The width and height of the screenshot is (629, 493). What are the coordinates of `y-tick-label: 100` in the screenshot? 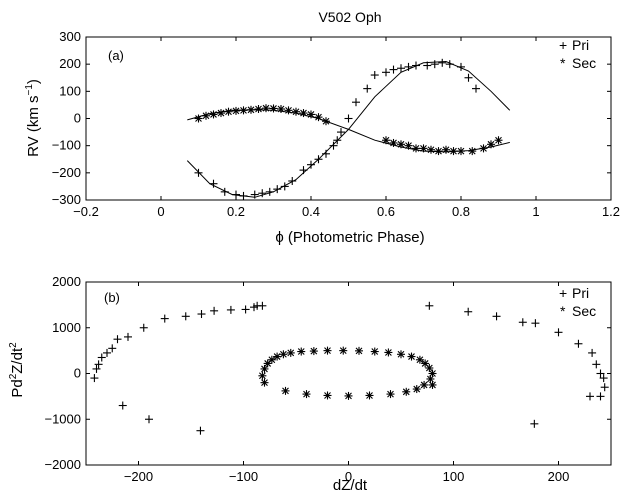 It's located at (70, 90).